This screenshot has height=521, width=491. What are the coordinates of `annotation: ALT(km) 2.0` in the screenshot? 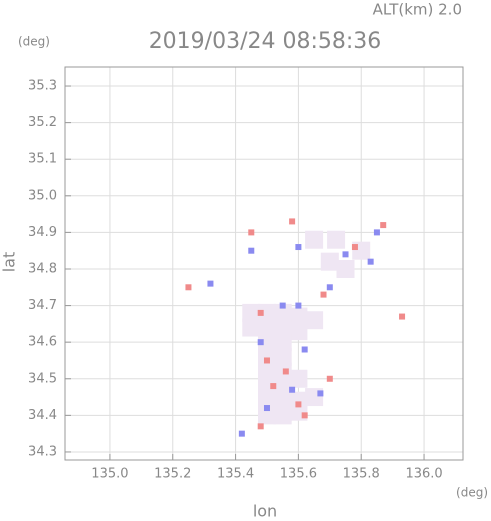 It's located at (417, 10).